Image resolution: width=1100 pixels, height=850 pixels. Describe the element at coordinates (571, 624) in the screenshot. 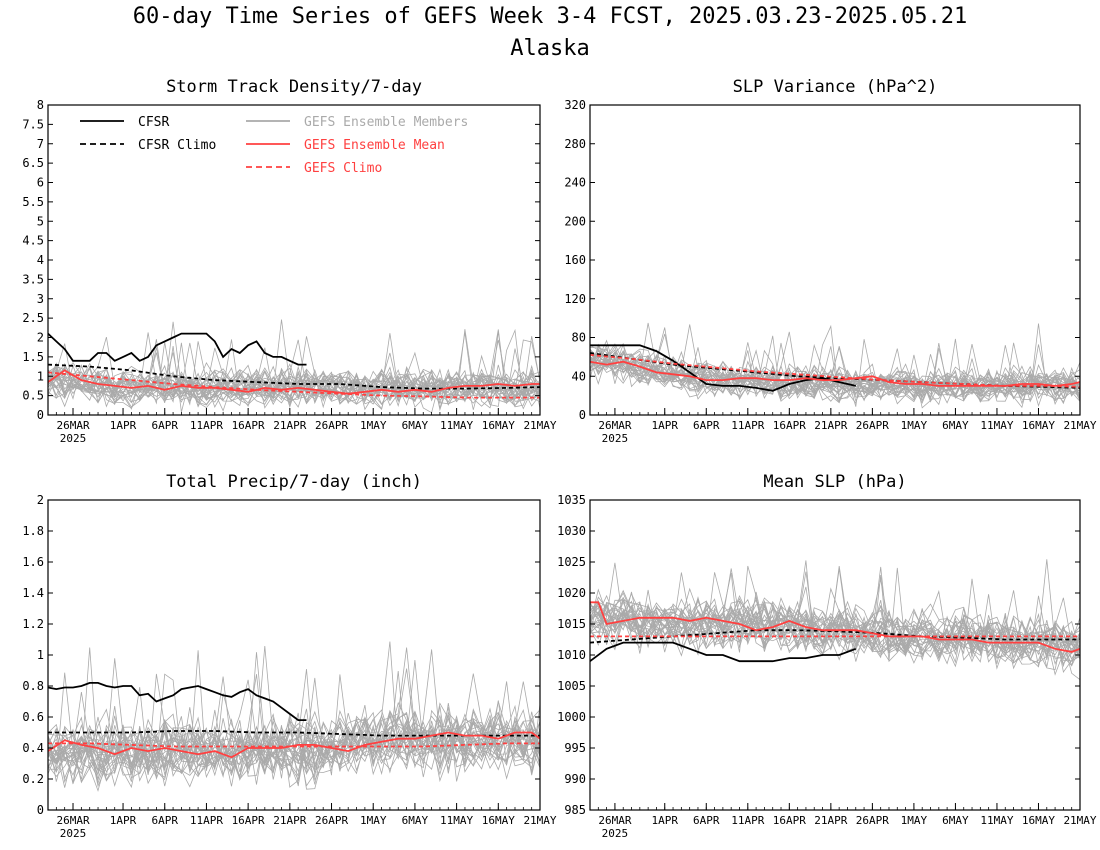

I see `y-tick-label: 1015` at that location.